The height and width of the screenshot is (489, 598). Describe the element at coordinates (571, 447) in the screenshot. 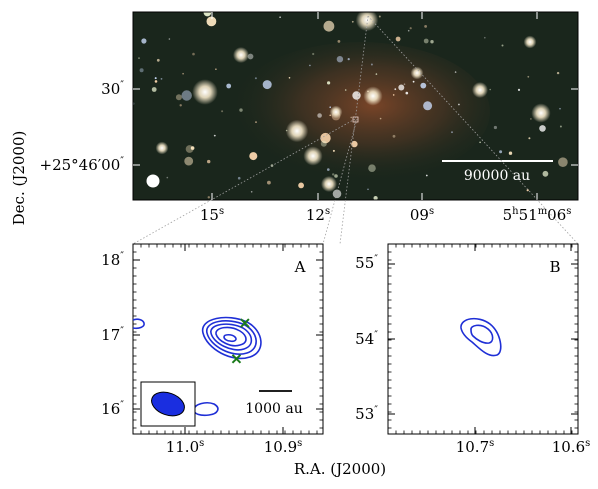

I see `panel-b-x-tick-label: 10.6s` at that location.